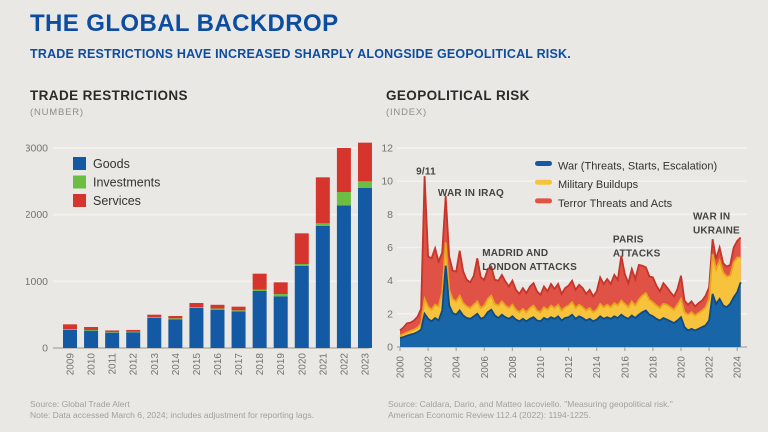 The height and width of the screenshot is (432, 768). I want to click on bar-2015-investments, so click(196, 307).